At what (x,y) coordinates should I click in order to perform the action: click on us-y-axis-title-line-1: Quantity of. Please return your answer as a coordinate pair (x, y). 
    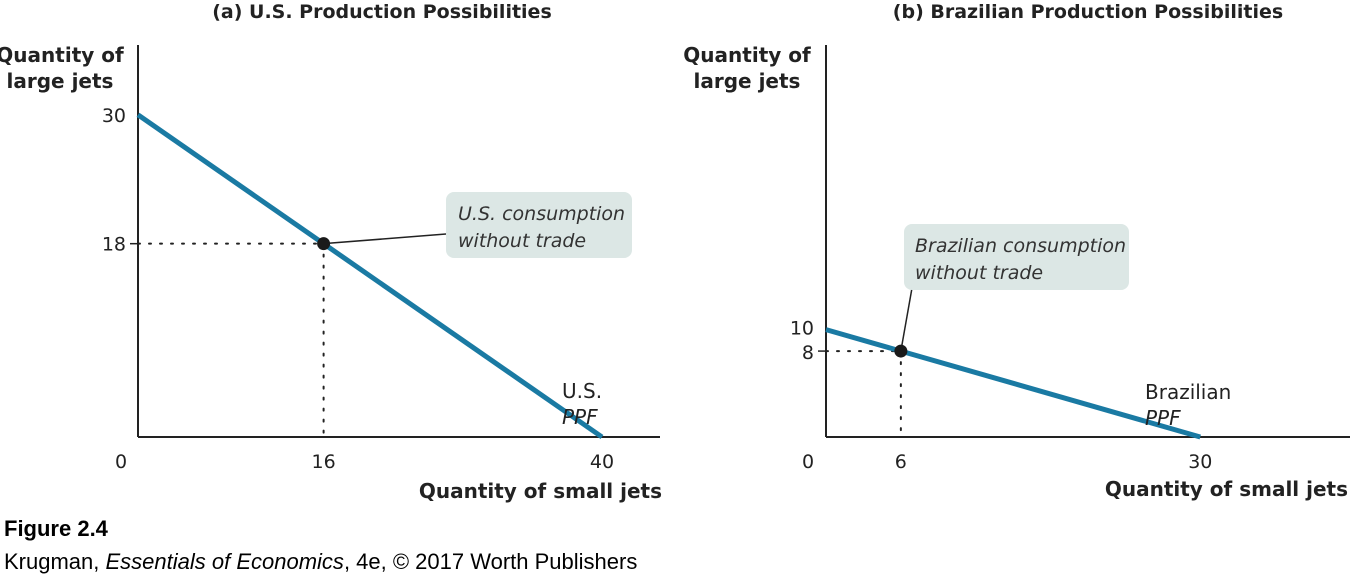
    Looking at the image, I should click on (62, 55).